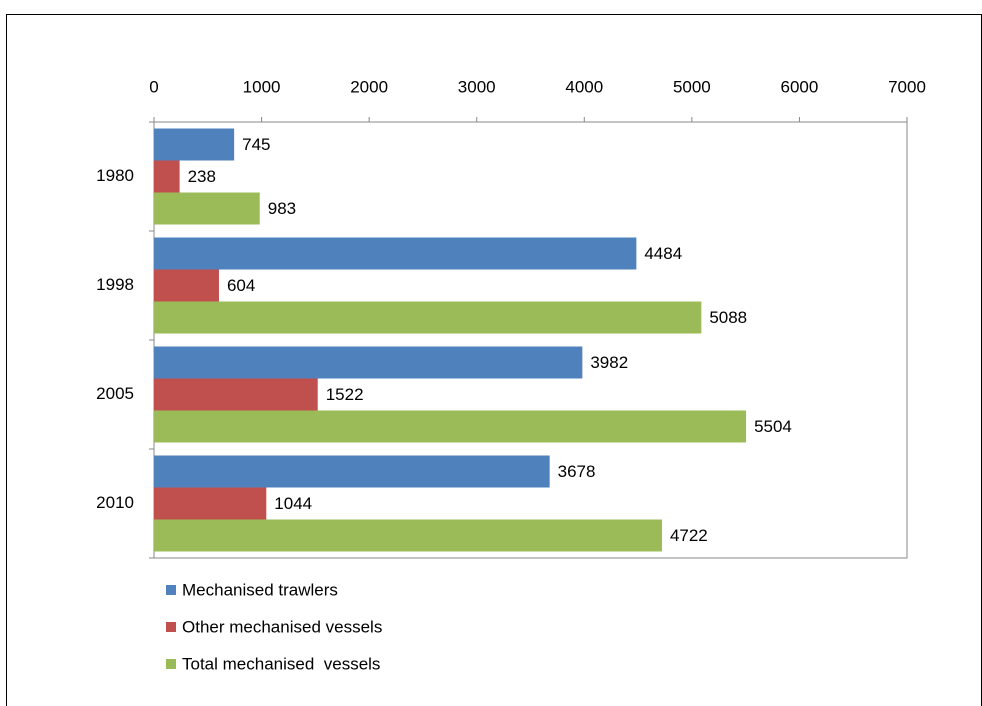  I want to click on data-label: 5504, so click(773, 426).